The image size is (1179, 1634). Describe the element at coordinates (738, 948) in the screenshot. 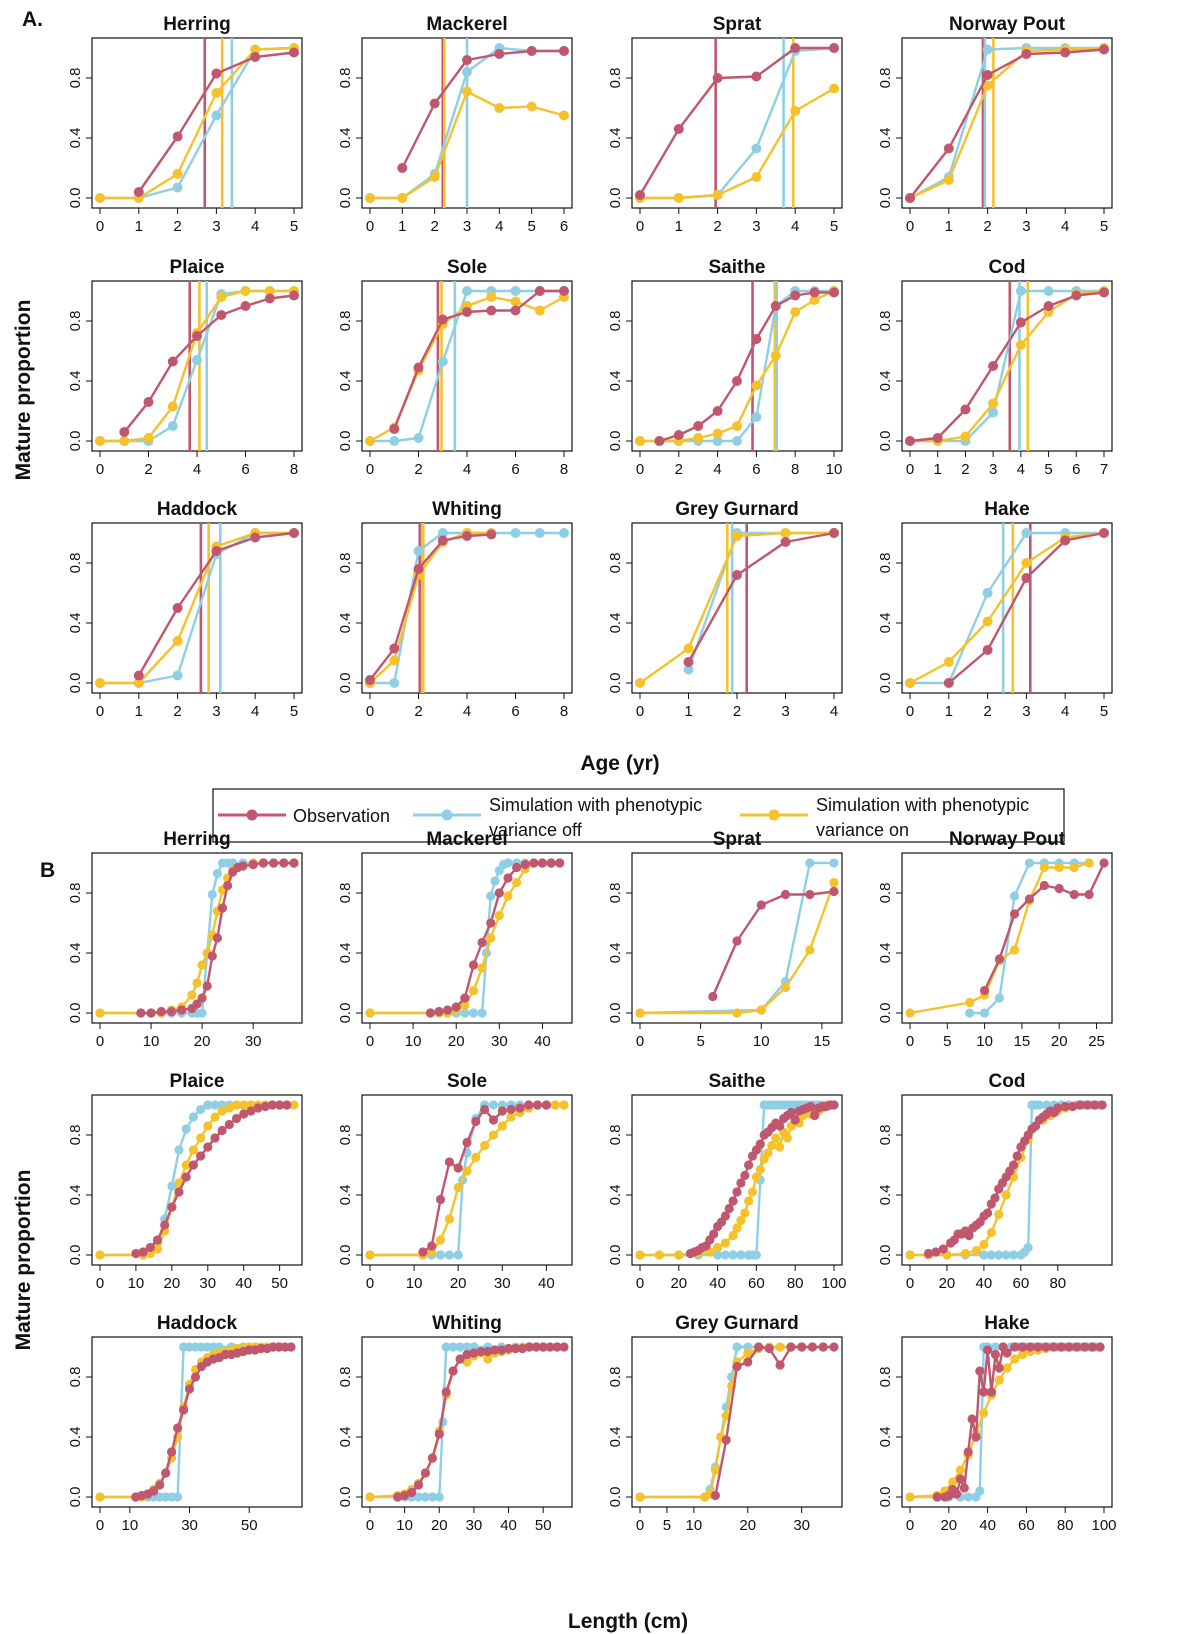

I see `chart-b-sprat-sim-on-line` at that location.